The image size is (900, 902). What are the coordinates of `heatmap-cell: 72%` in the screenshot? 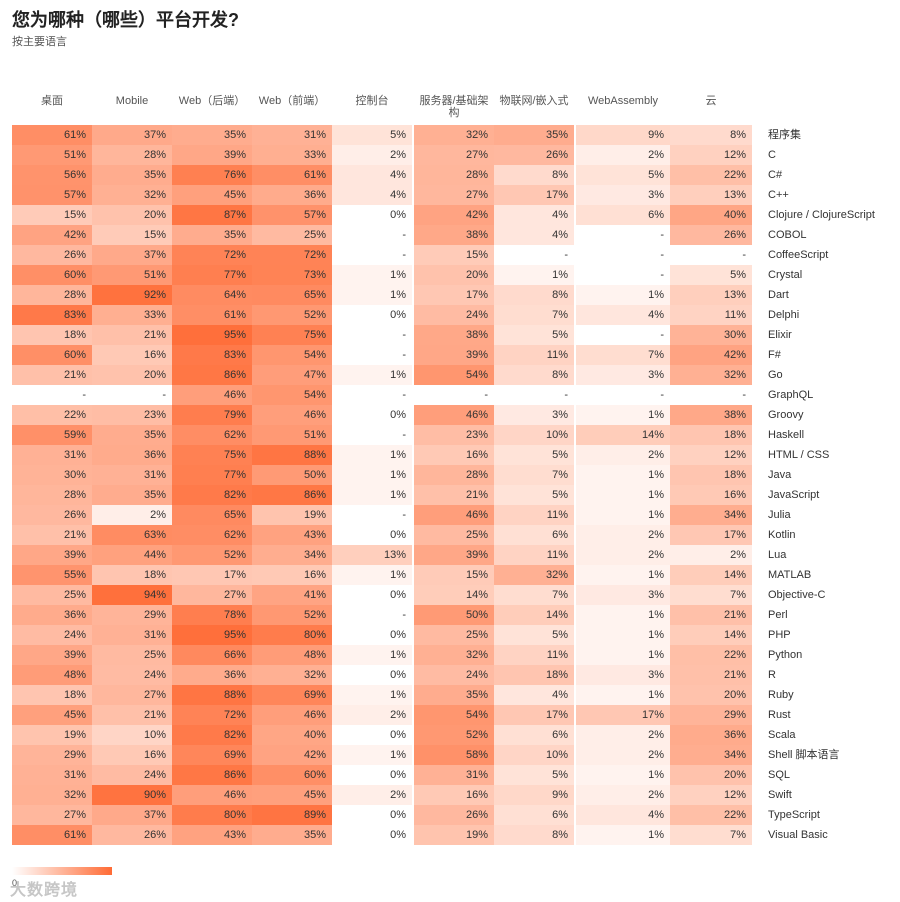 It's located at (212, 255).